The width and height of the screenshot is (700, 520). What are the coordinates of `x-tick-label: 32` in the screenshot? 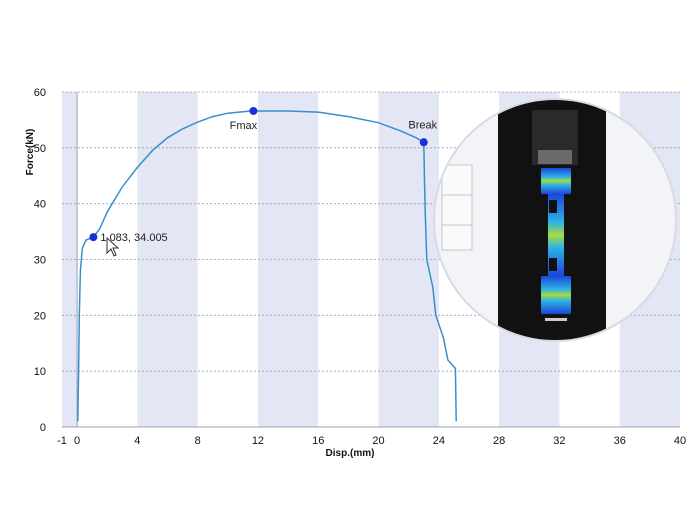 It's located at (559, 441).